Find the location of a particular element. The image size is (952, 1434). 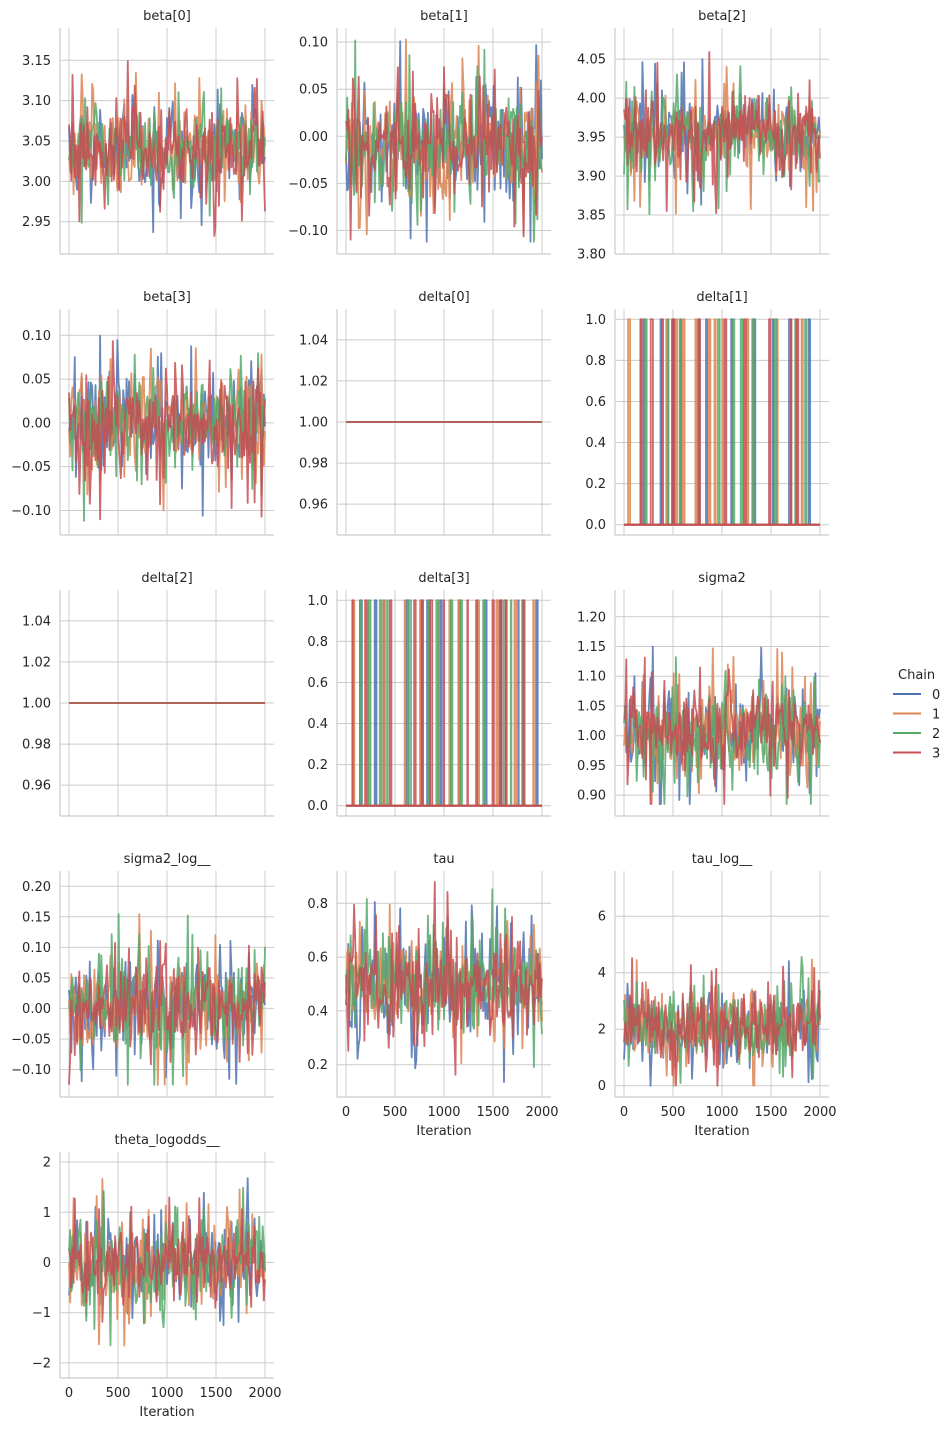

y-tick-label: 3.85 is located at coordinates (591, 216).